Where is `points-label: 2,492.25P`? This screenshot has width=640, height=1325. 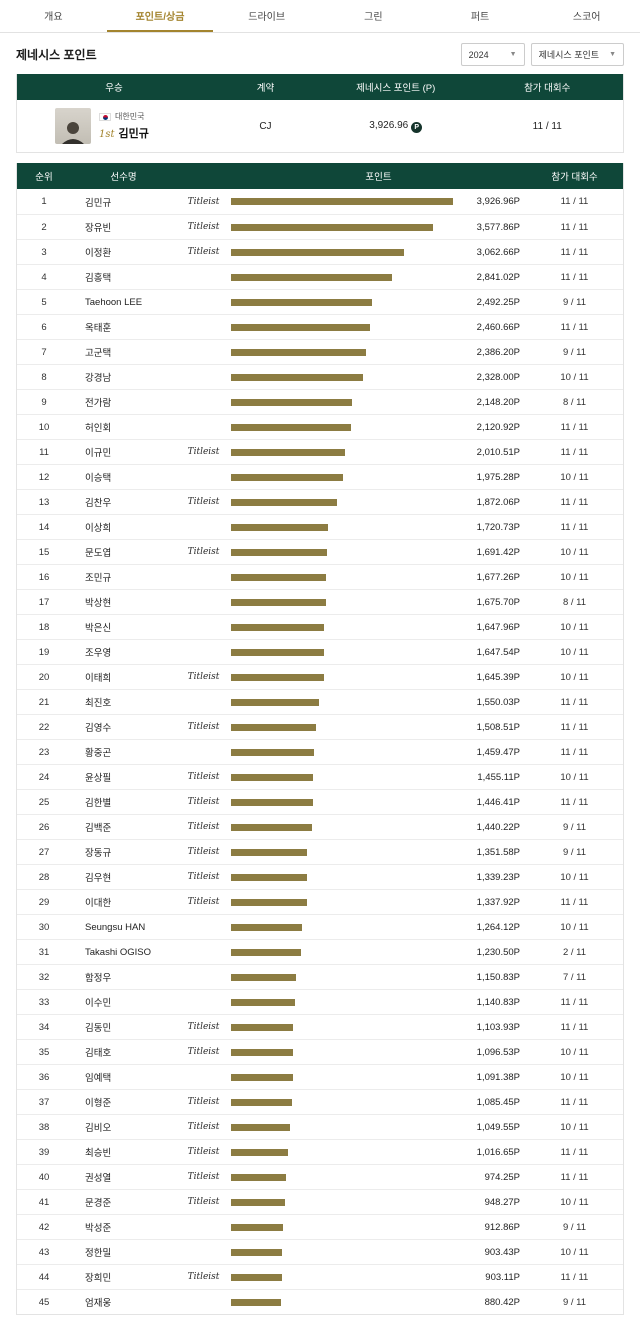
points-label: 2,492.25P is located at coordinates (498, 302).